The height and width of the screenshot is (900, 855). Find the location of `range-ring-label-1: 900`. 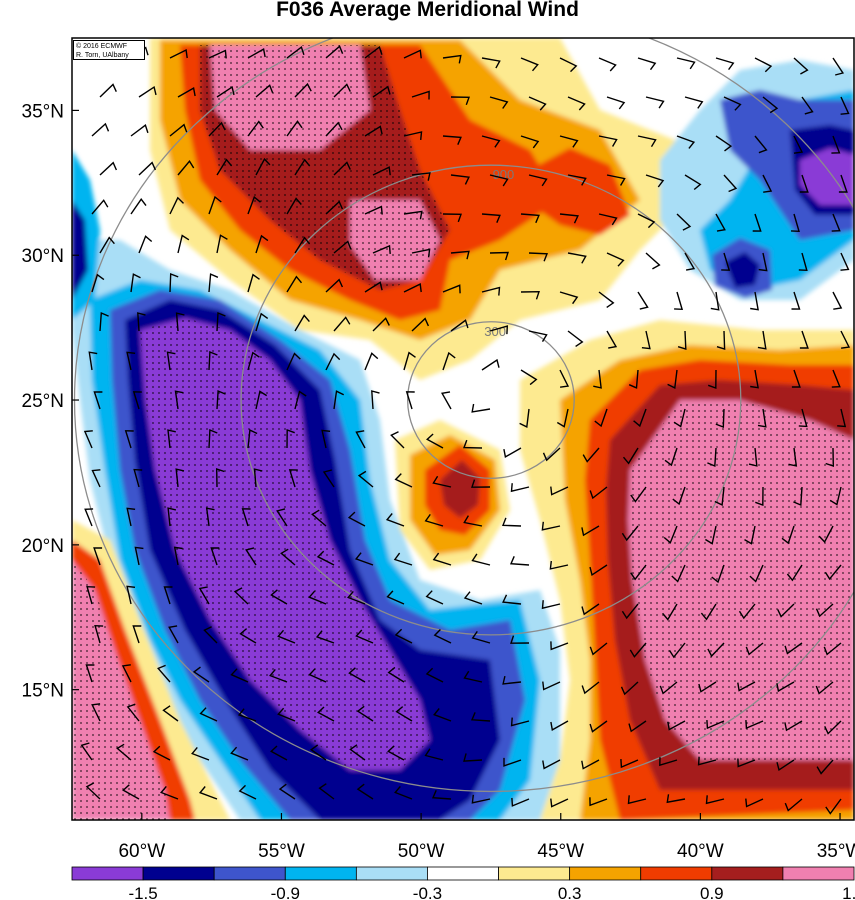

range-ring-label-1: 900 is located at coordinates (504, 174).